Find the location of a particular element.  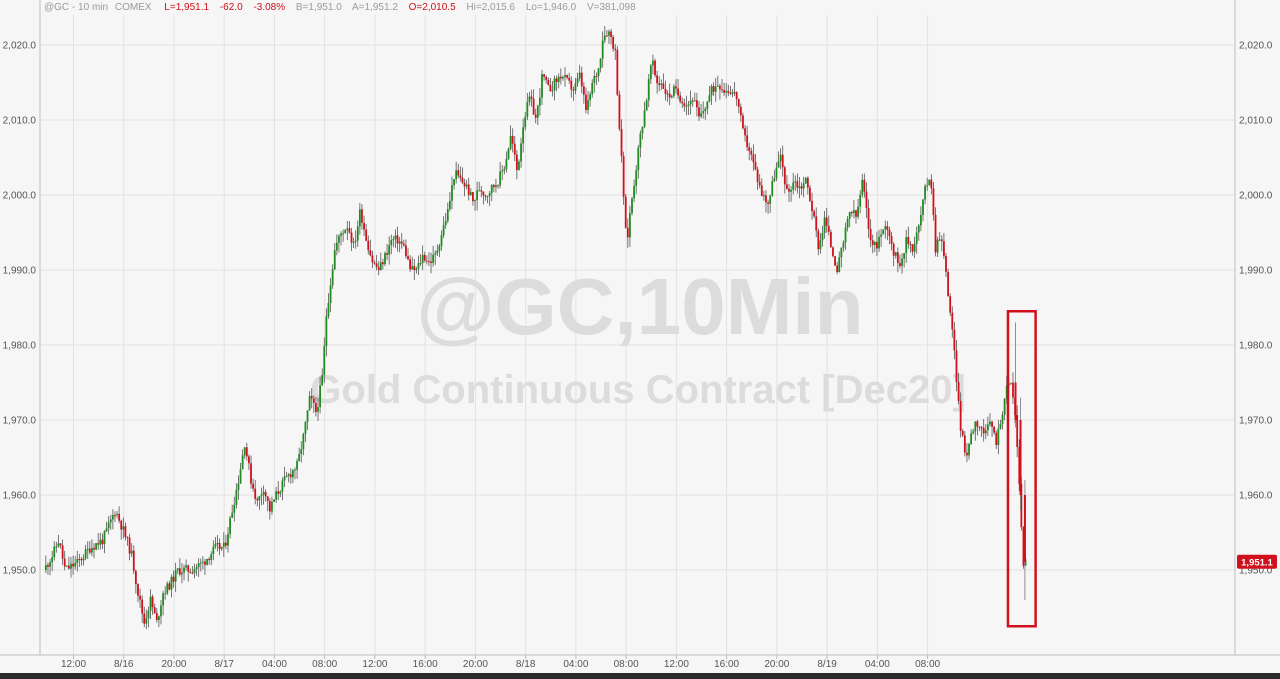

last-price-tag: 1,951.1 is located at coordinates (1257, 561).